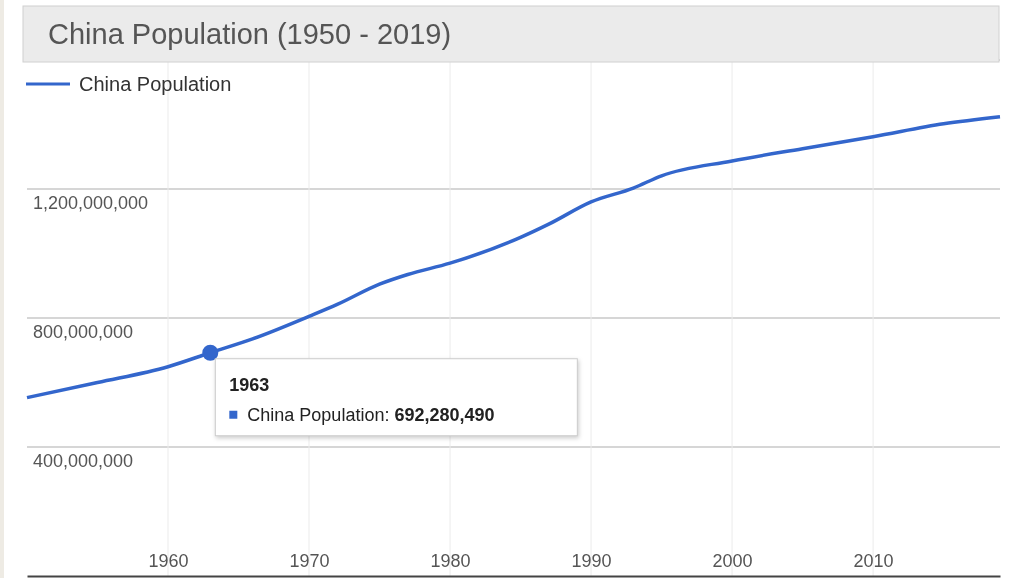  Describe the element at coordinates (732, 560) in the screenshot. I see `x-tick-label: 2000` at that location.